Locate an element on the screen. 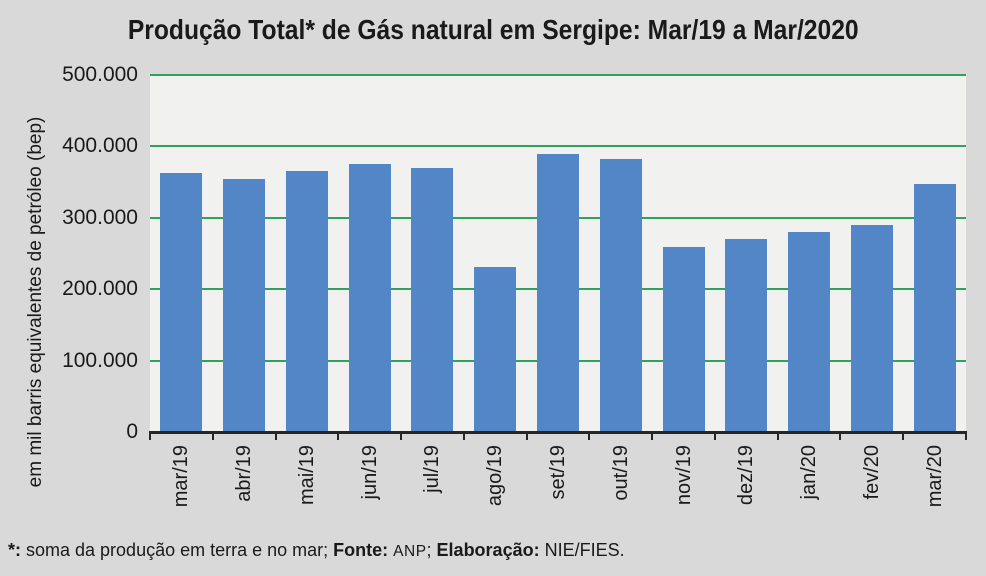  footnote-segment: *: is located at coordinates (14, 550).